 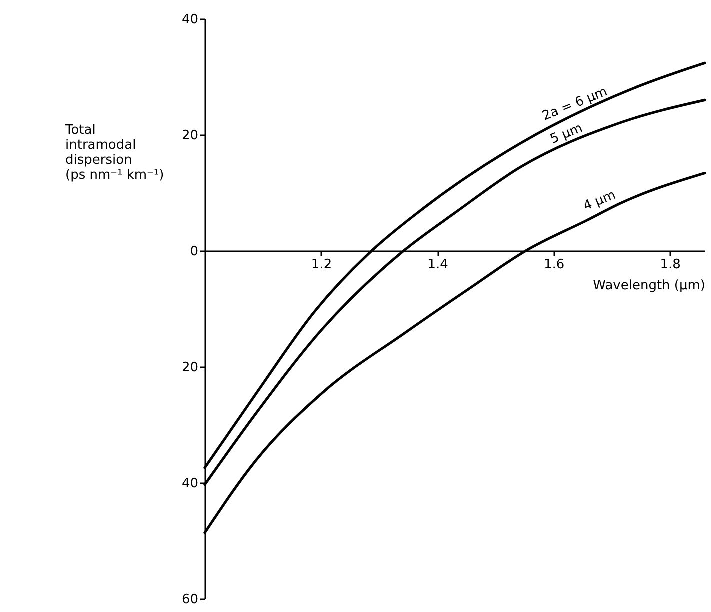 What do you see at coordinates (438, 265) in the screenshot?
I see `x-tick-label: 1.4` at bounding box center [438, 265].